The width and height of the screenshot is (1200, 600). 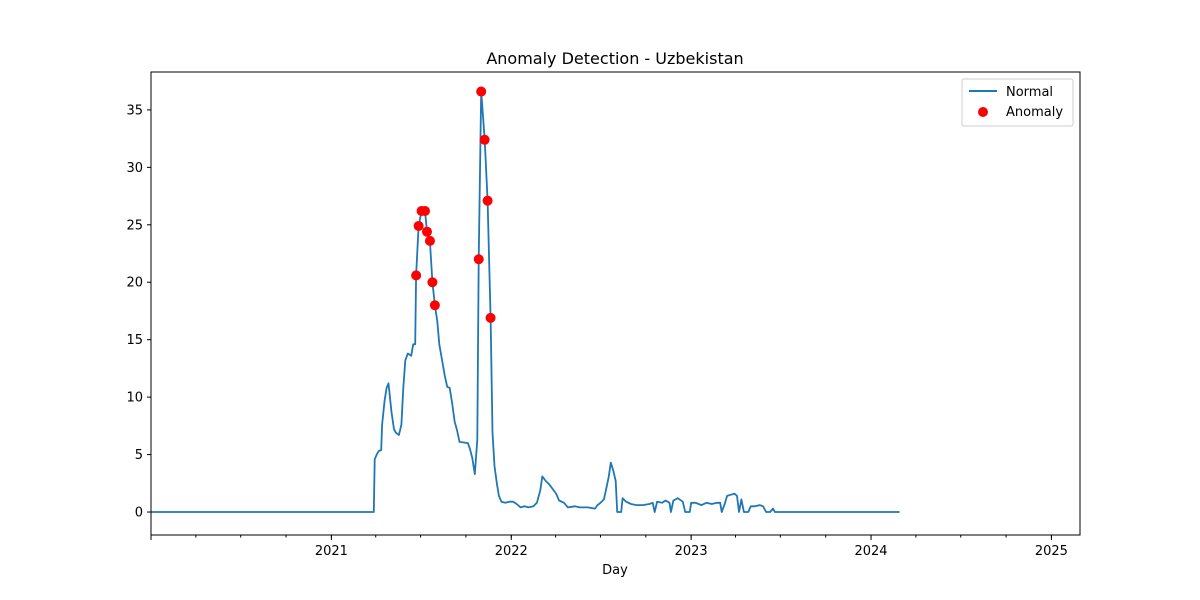 I want to click on x-axis: 2021 2022 2023 2024 2025, so click(x=609, y=547).